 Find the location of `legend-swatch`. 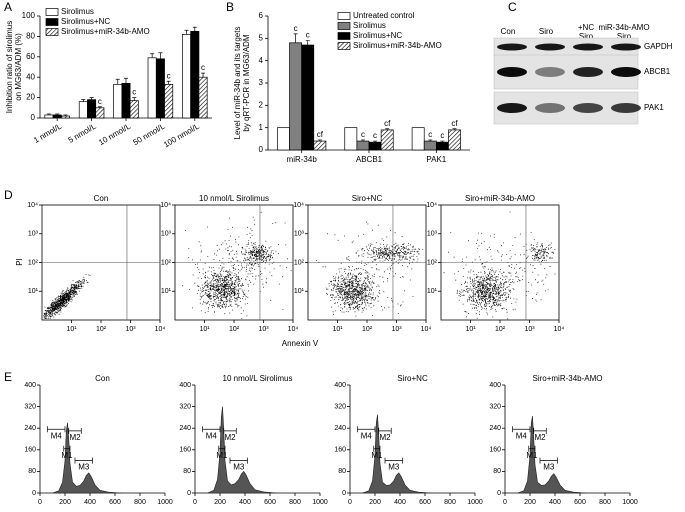

legend-swatch is located at coordinates (344, 16).